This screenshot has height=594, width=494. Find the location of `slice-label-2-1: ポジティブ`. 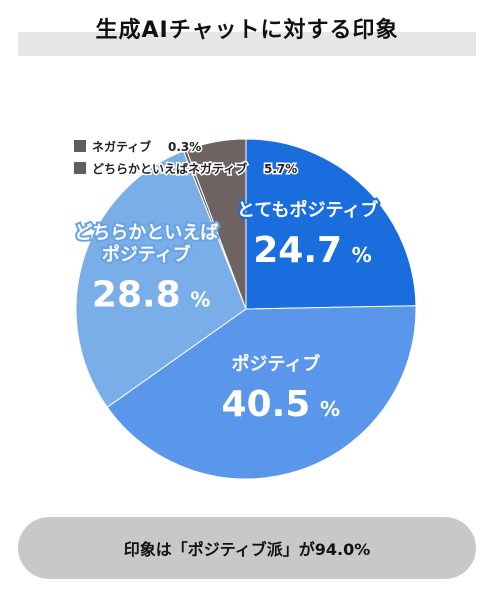

slice-label-2-1: ポジティブ is located at coordinates (146, 254).